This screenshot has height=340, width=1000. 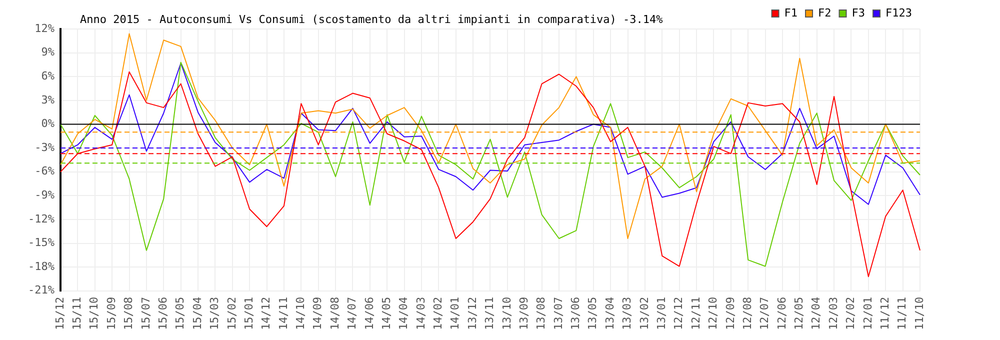 I want to click on x-tick-label: 15/04, so click(x=197, y=313).